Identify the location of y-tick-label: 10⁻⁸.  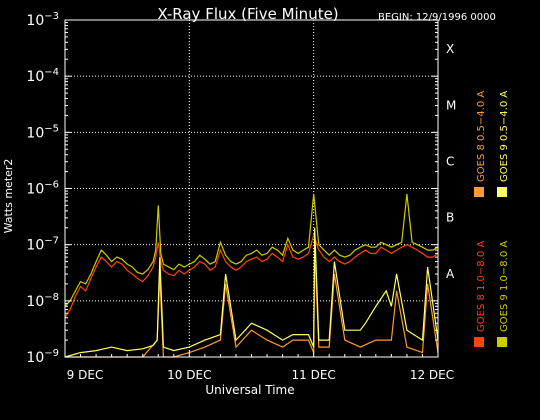
(42, 301).